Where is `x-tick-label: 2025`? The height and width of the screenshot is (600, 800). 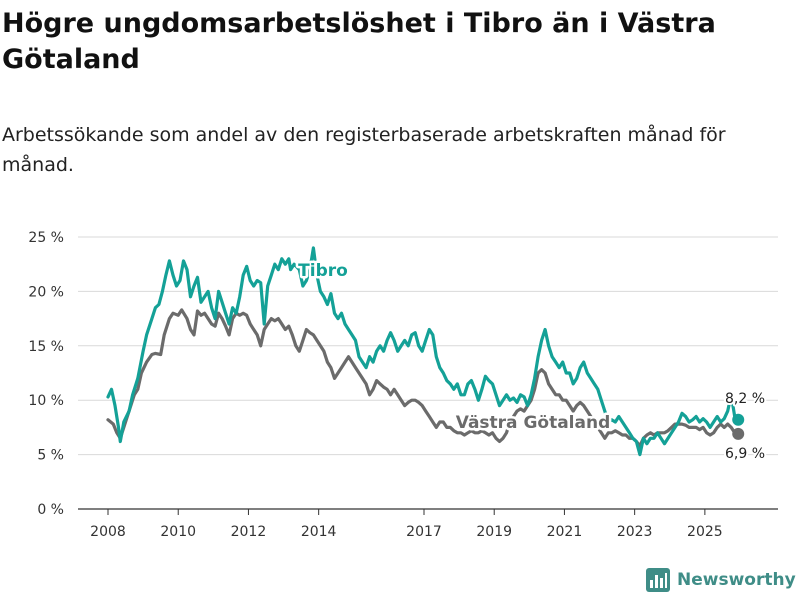
x-tick-label: 2025 is located at coordinates (705, 532).